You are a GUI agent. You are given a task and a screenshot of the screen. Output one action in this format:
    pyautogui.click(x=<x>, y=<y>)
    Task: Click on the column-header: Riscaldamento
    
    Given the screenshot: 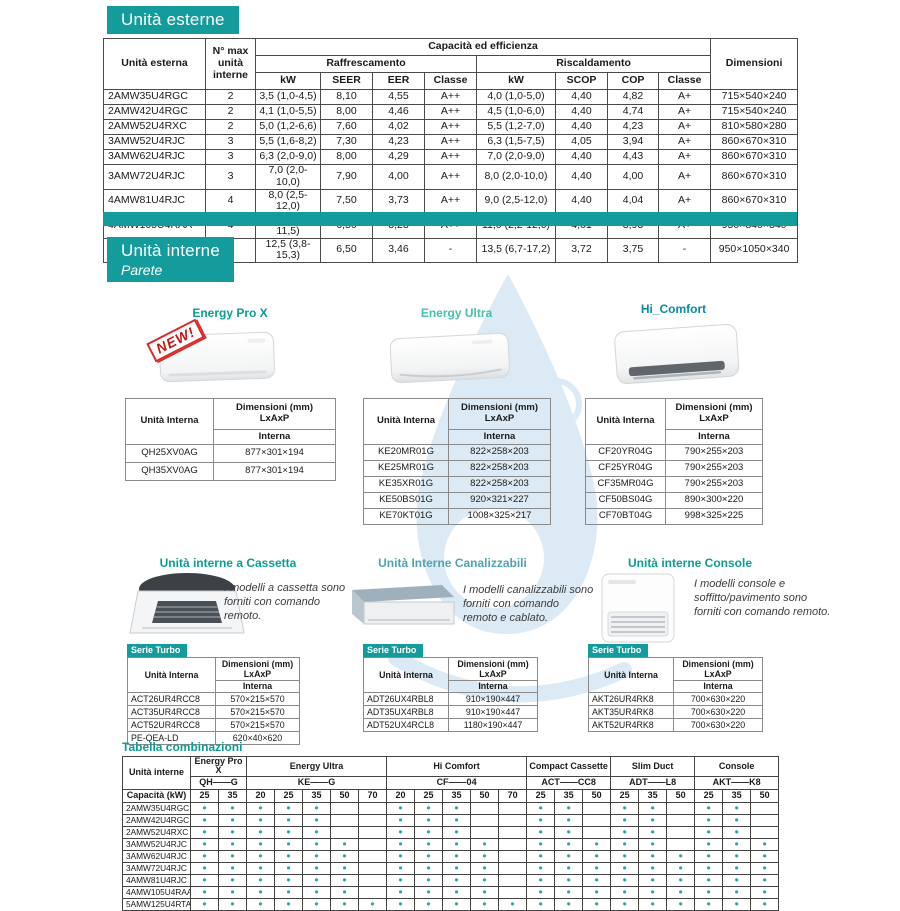 What is the action you would take?
    pyautogui.click(x=593, y=64)
    